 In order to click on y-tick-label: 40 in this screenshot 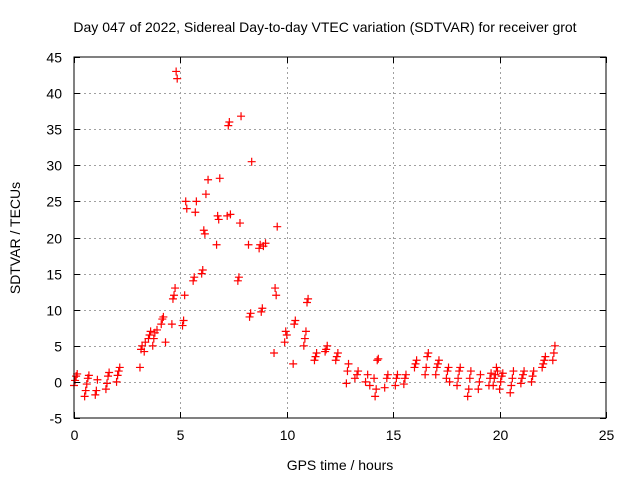, I will do `click(54, 94)`.